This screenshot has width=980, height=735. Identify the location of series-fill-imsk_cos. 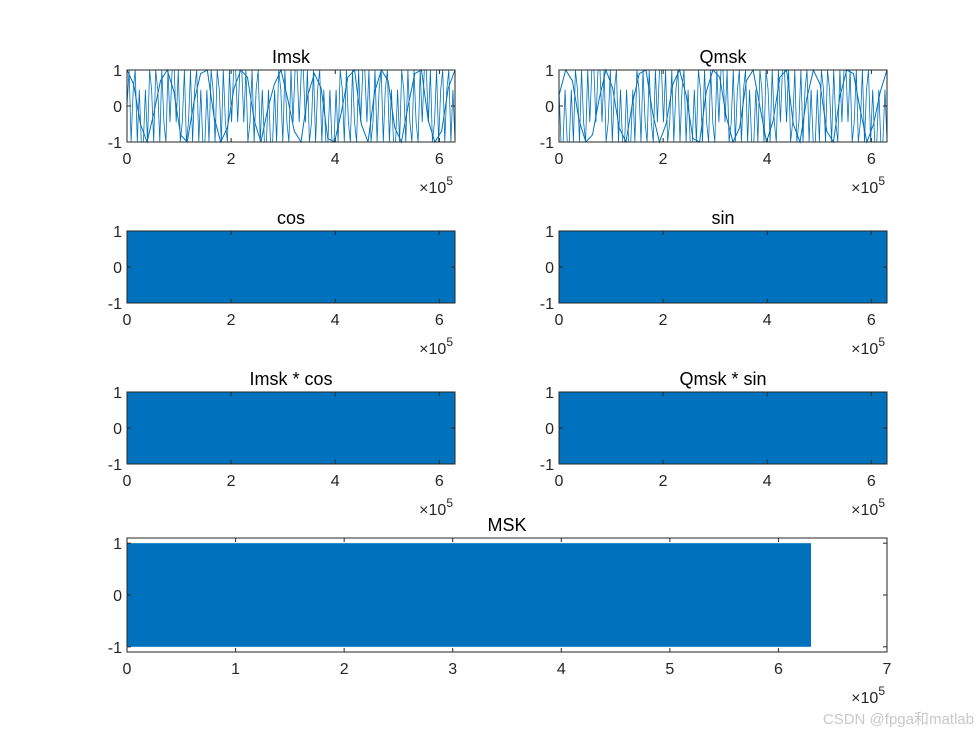
(291, 428).